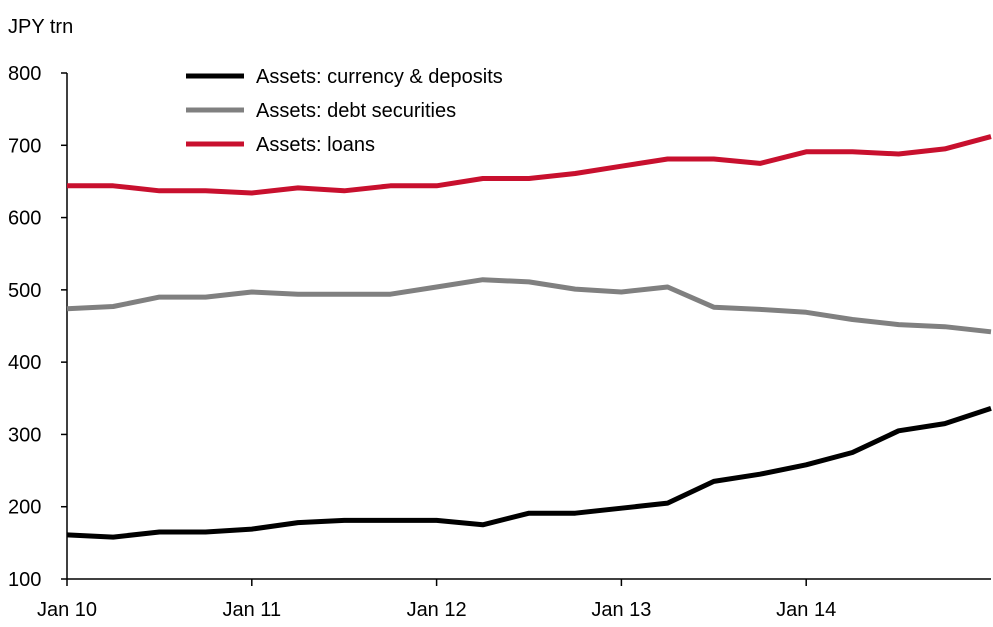 The image size is (993, 627). What do you see at coordinates (252, 610) in the screenshot?
I see `x-tick-label: Jan 11` at bounding box center [252, 610].